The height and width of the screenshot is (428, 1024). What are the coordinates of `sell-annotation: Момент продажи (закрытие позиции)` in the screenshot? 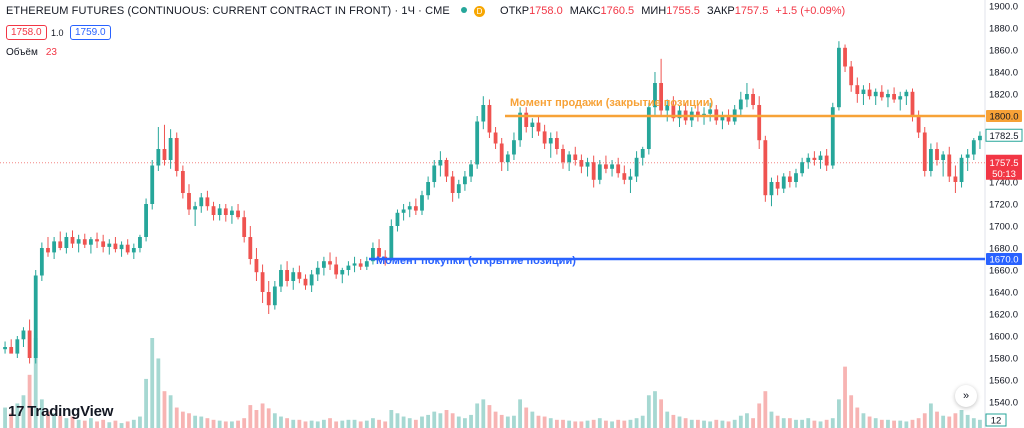 It's located at (612, 103).